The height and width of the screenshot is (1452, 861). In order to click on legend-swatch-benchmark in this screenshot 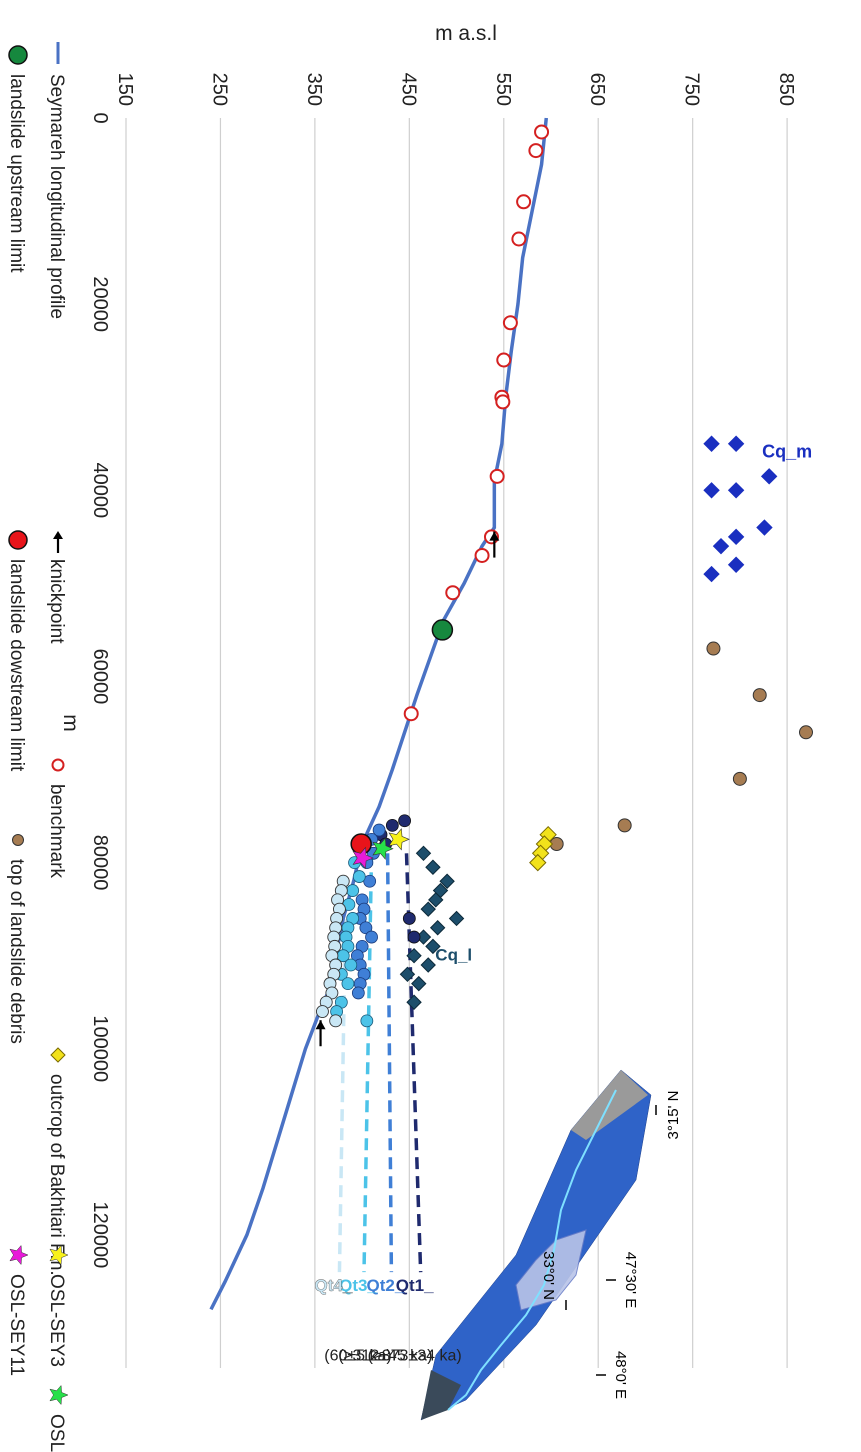, I will do `click(58, 765)`.